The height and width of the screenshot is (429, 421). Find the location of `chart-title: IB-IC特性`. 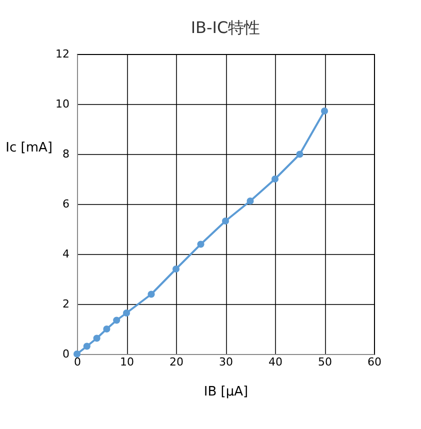

chart-title: IB-IC特性 is located at coordinates (225, 27).